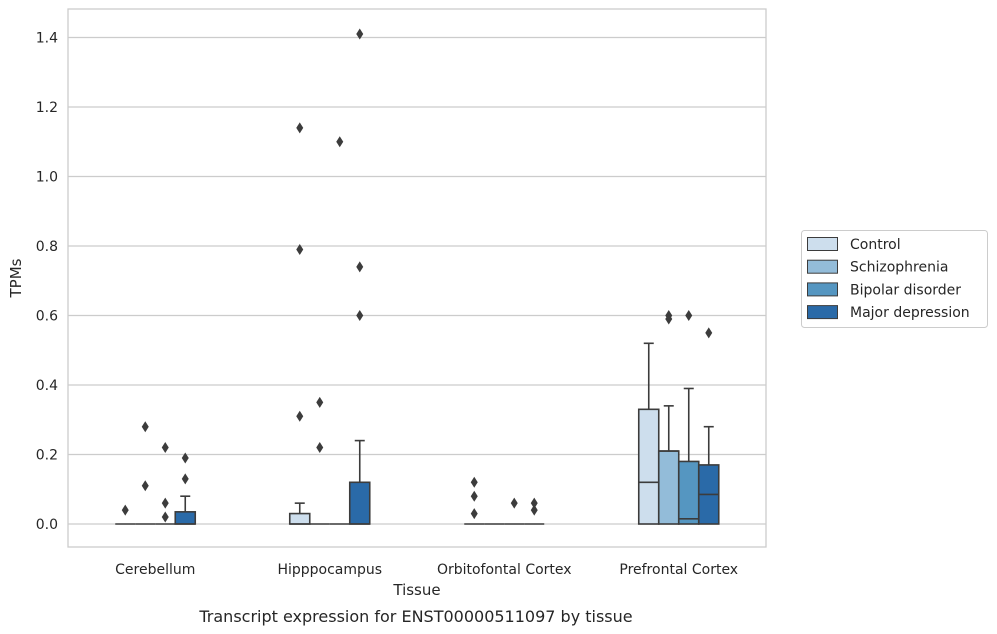 This screenshot has width=997, height=634. I want to click on y-tick-label: 1.0, so click(47, 178).